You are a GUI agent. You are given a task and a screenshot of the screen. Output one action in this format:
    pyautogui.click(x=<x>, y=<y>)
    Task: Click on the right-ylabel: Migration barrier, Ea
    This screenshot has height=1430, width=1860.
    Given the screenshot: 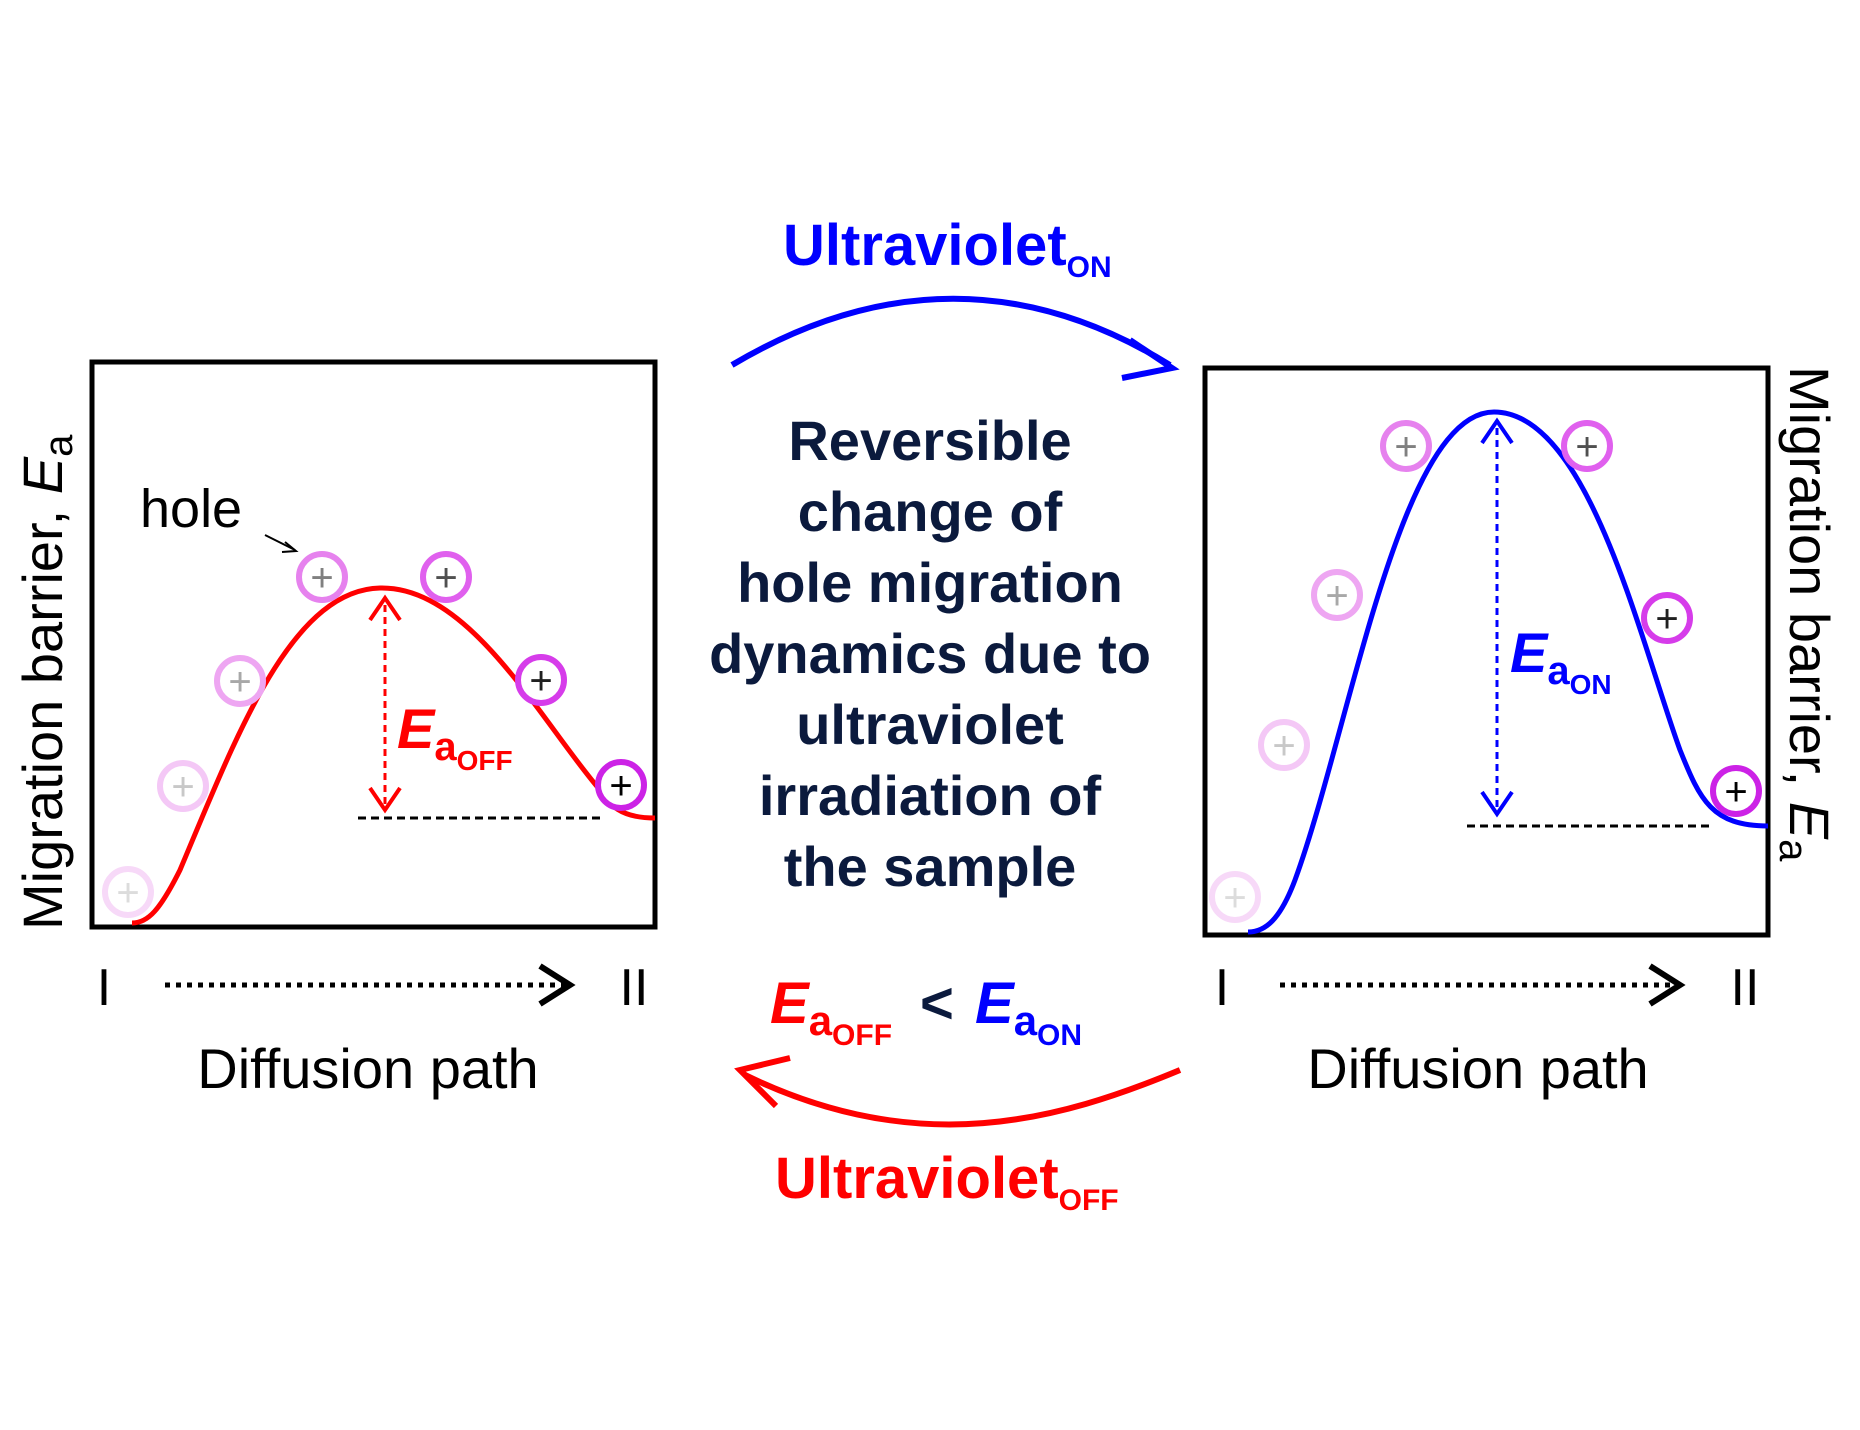 What is the action you would take?
    pyautogui.click(x=1806, y=614)
    